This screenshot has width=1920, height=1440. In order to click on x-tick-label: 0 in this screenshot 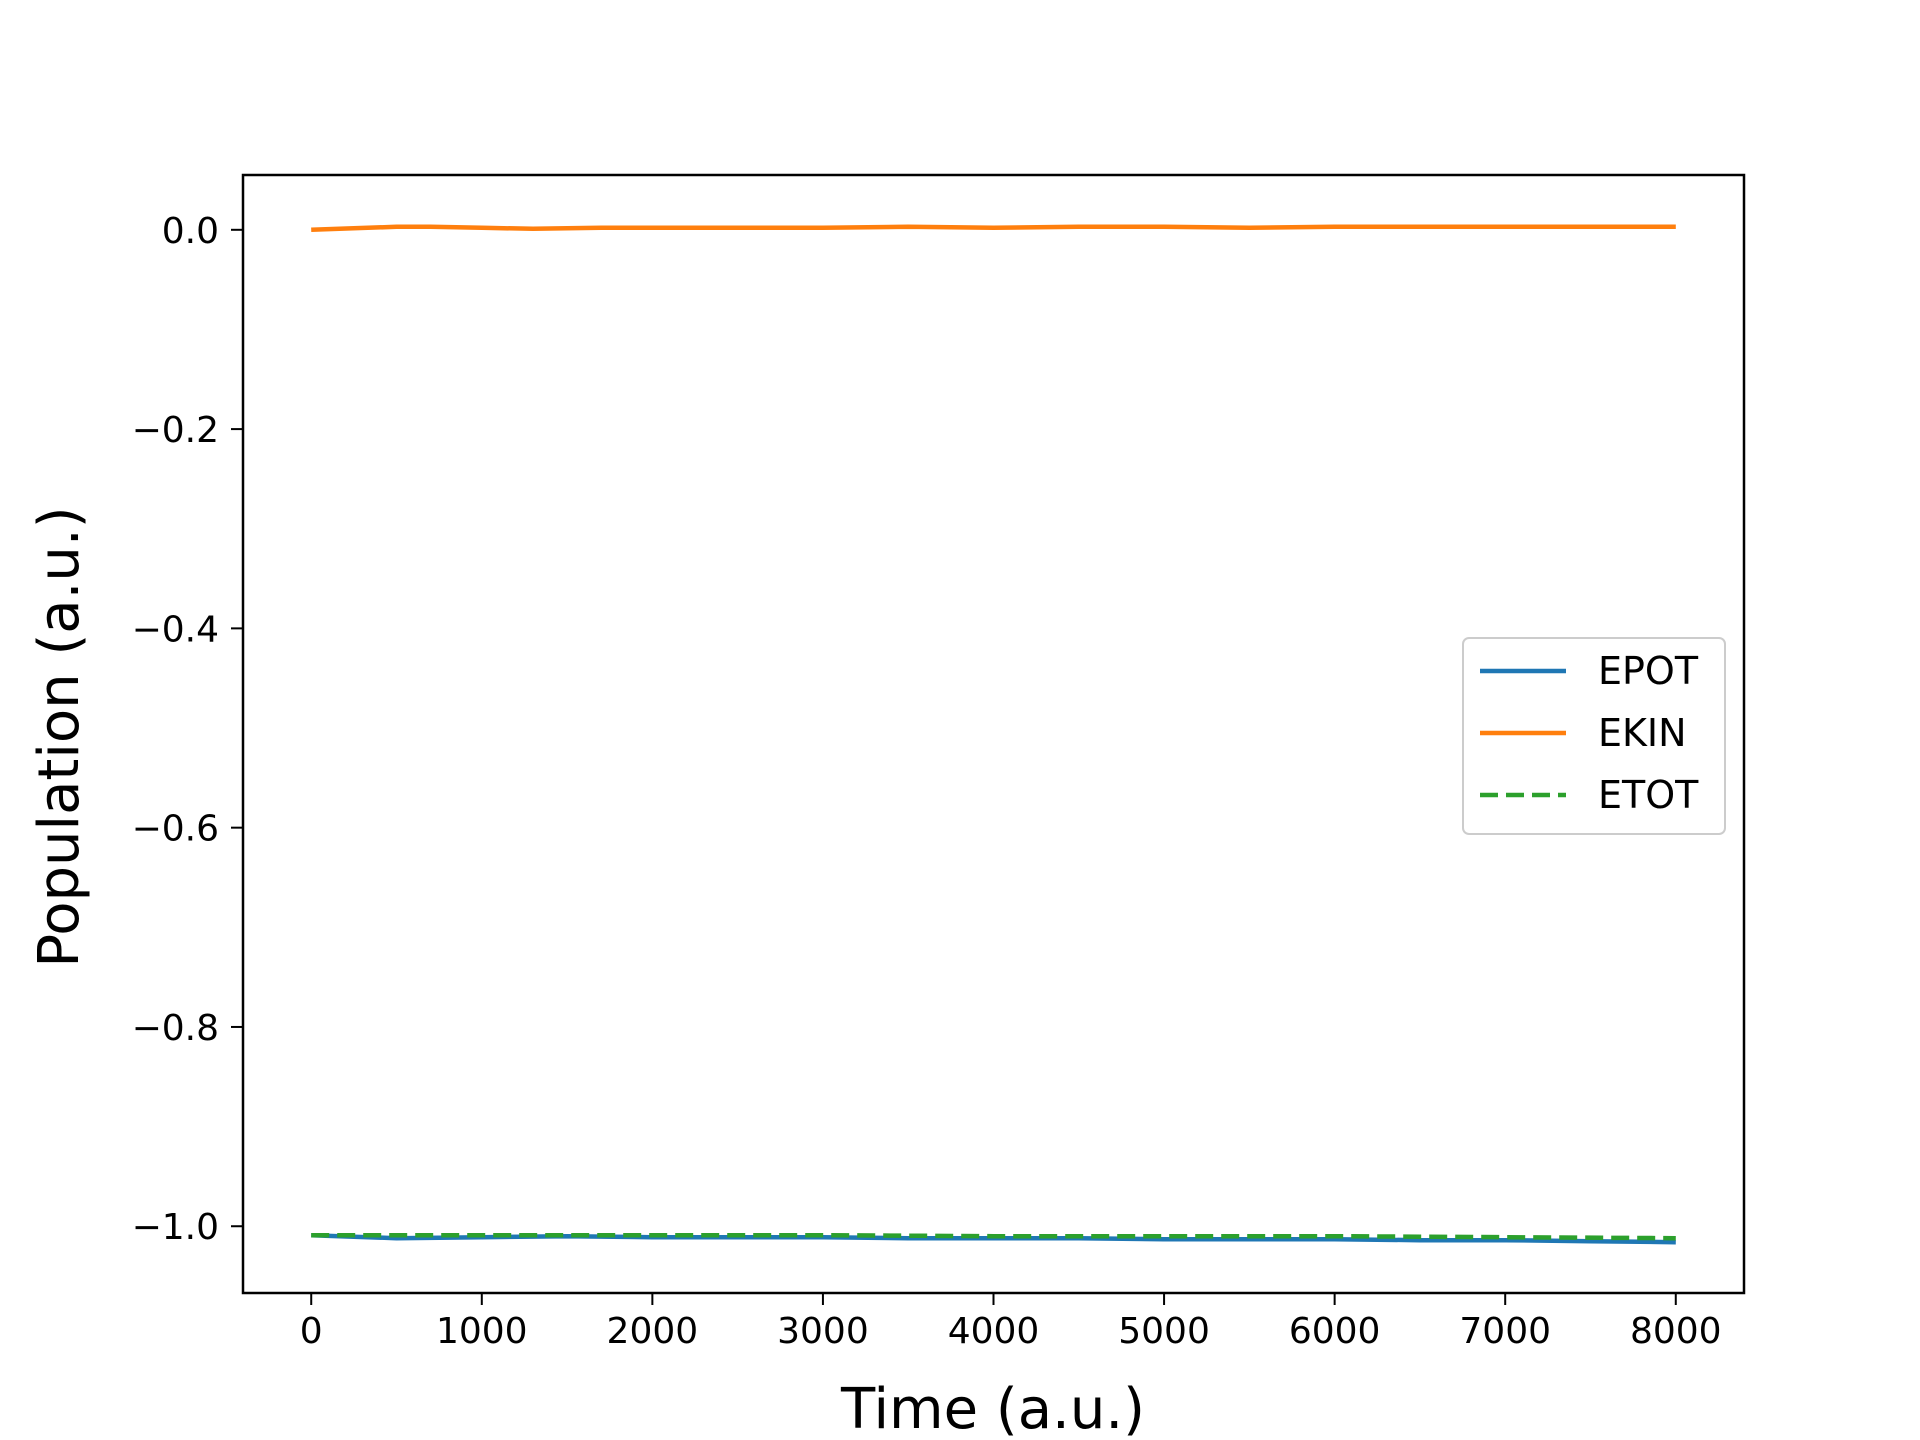, I will do `click(311, 1331)`.